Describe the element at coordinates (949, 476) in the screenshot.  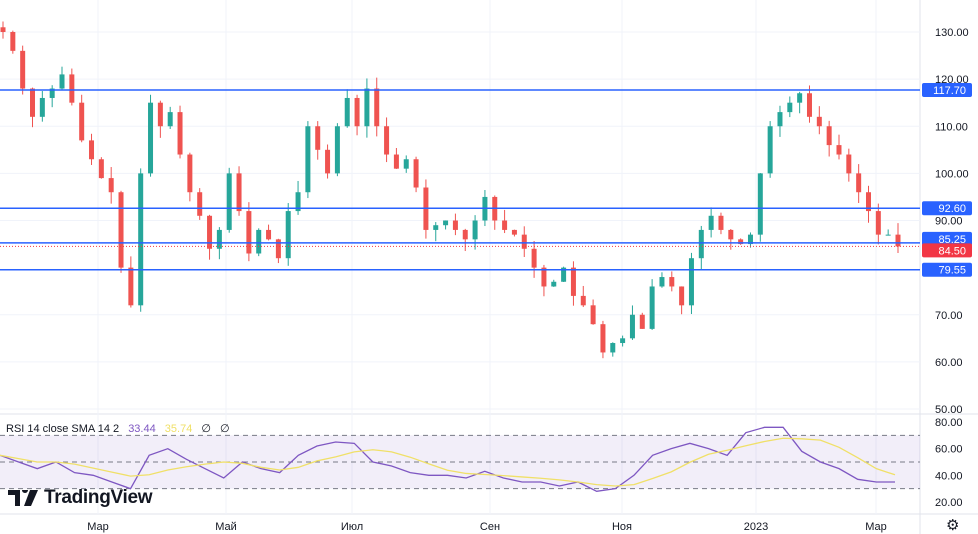
I see `rsi-tick-label: 40.00` at that location.